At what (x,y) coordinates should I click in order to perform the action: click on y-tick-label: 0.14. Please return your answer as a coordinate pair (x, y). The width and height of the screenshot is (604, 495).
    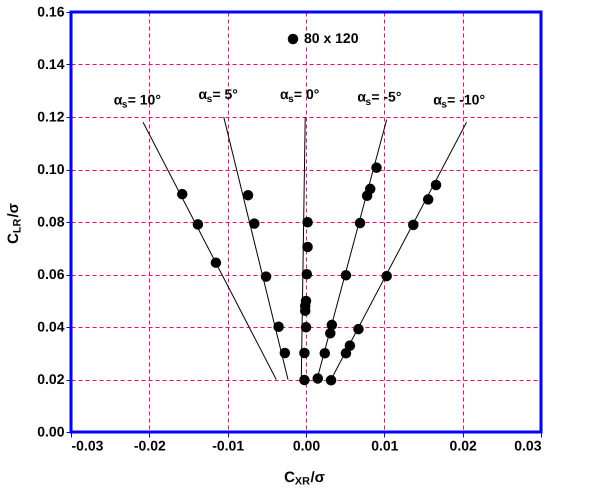
    Looking at the image, I should click on (51, 64).